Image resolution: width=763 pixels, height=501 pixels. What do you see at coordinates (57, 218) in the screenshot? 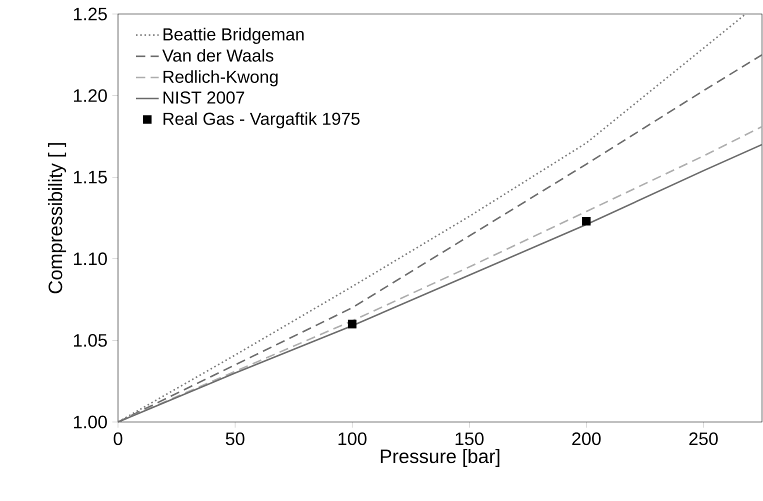
I see `y-axis-title: Compressibility [ ]` at bounding box center [57, 218].